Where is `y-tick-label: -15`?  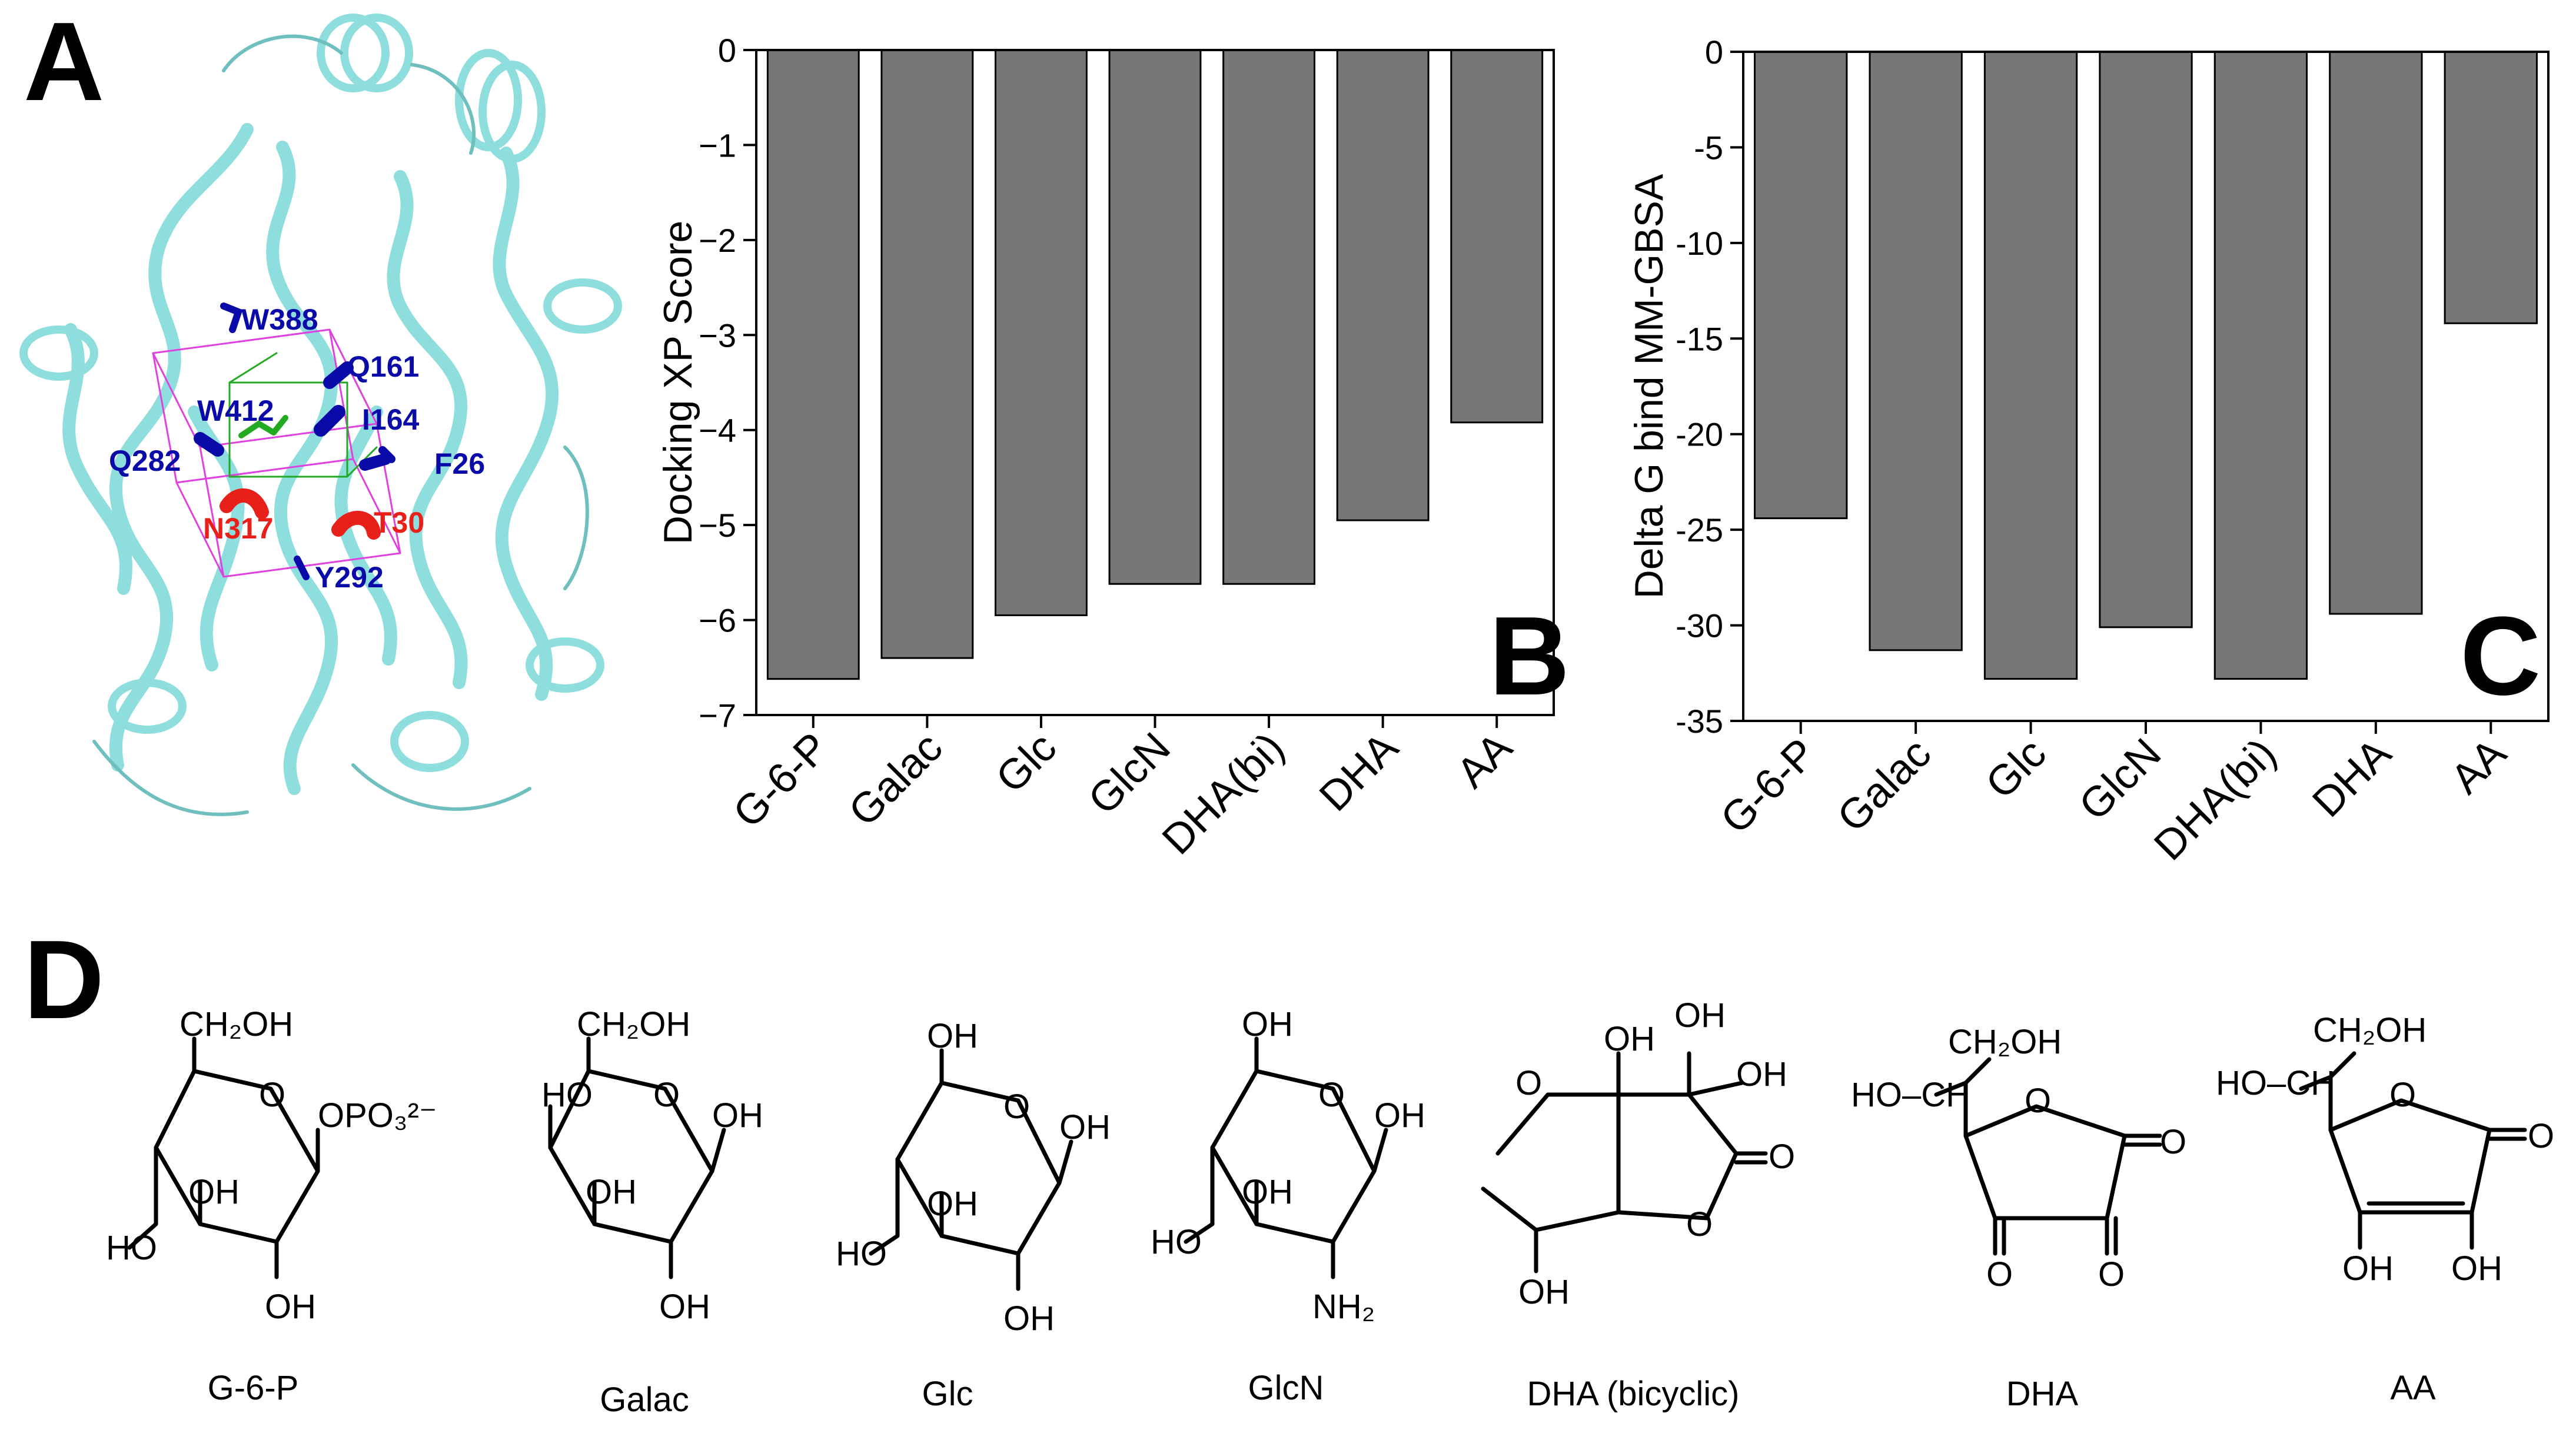
y-tick-label: -15 is located at coordinates (1699, 338).